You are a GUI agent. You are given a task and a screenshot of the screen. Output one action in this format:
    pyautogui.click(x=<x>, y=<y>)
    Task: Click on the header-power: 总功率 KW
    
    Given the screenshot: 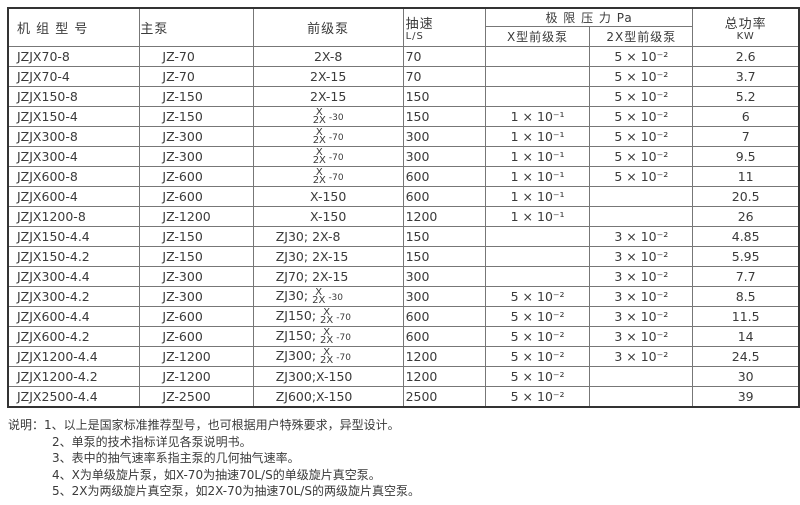 What is the action you would take?
    pyautogui.click(x=746, y=27)
    